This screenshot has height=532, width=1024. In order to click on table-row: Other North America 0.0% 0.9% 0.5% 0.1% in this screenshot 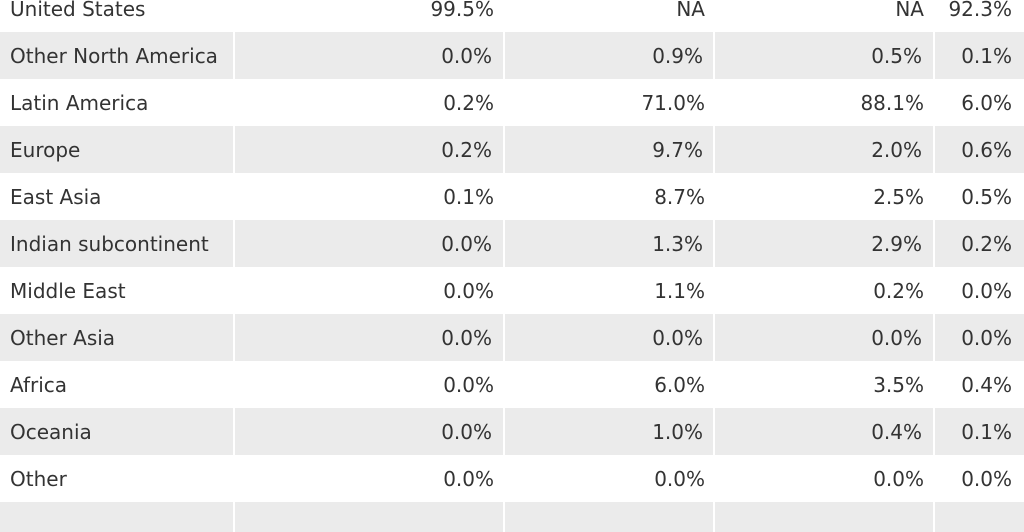, I will do `click(512, 55)`.